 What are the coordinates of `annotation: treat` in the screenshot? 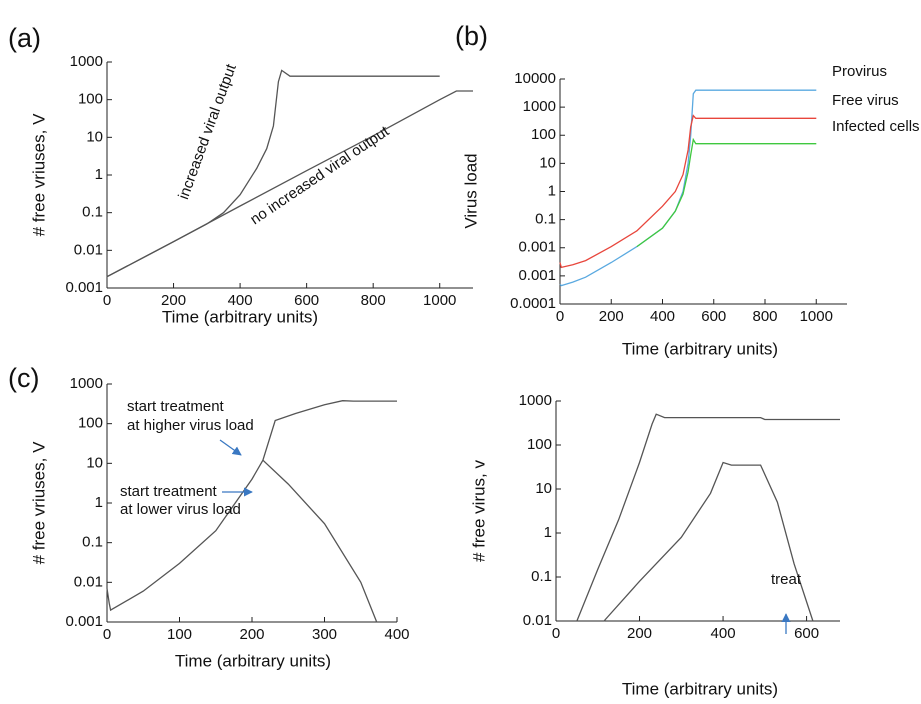 It's located at (786, 579).